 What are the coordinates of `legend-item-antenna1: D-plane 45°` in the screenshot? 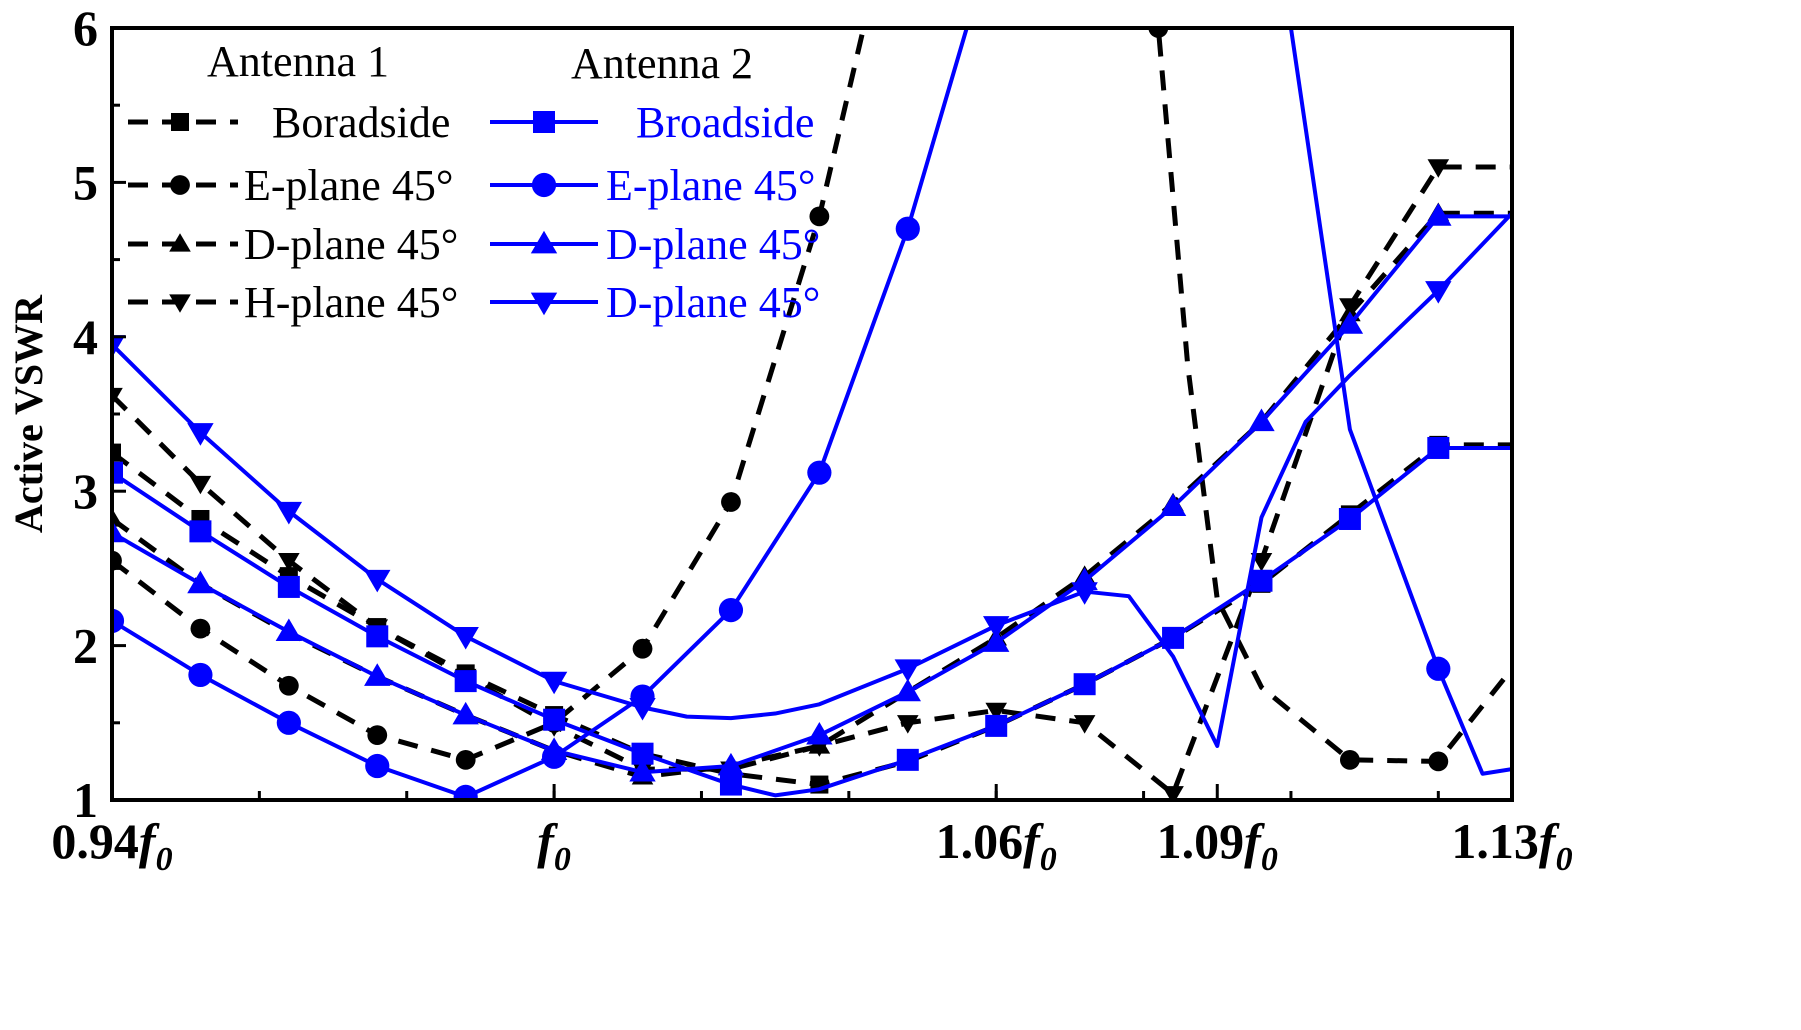 It's located at (293, 244).